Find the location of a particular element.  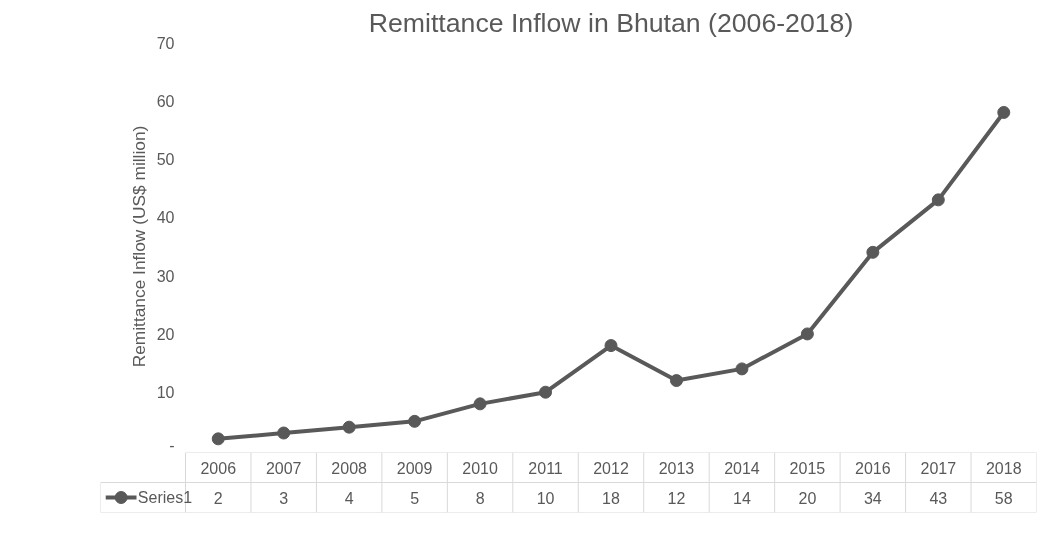

y-tick-label: 50 is located at coordinates (165, 160).